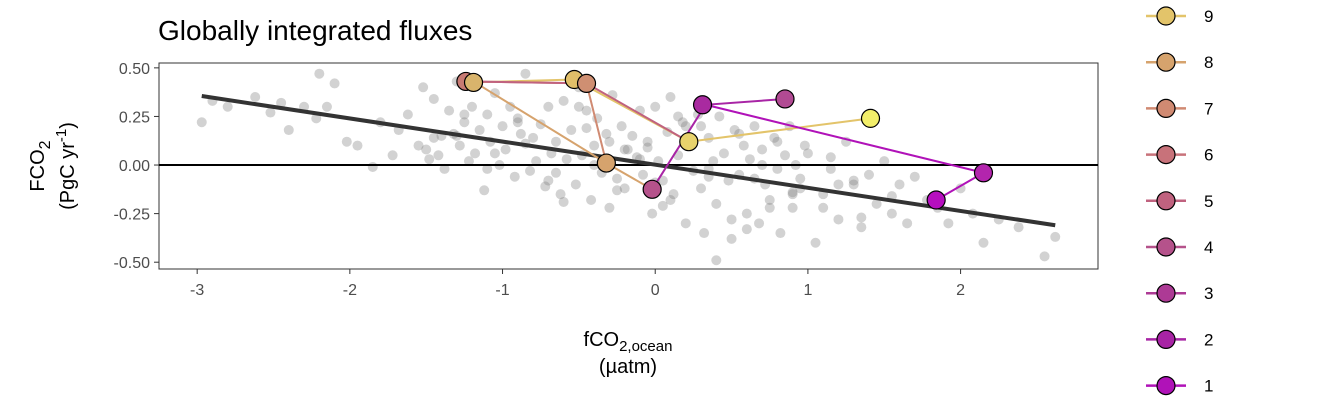 This screenshot has height=403, width=1344. Describe the element at coordinates (807, 290) in the screenshot. I see `x-tick-label: 1` at that location.